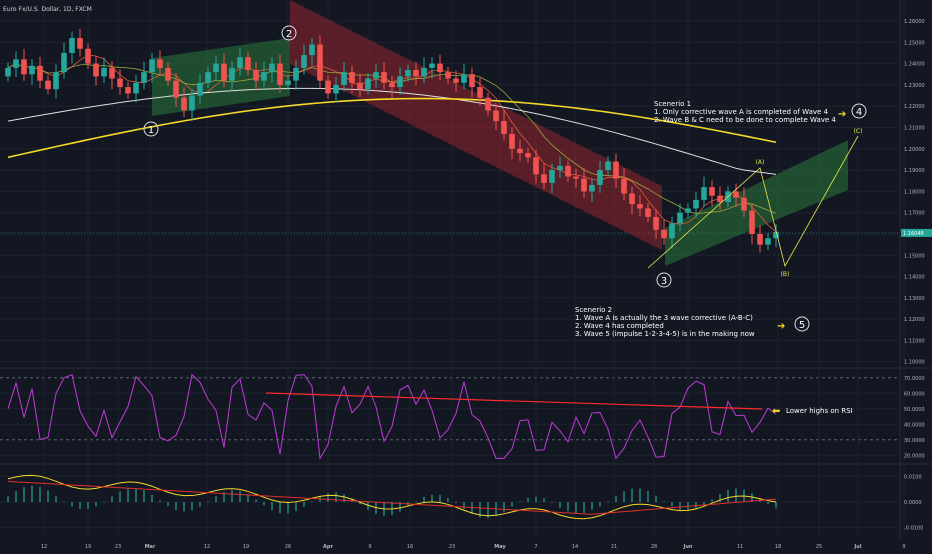  Describe the element at coordinates (913, 477) in the screenshot. I see `macd-tick-label: 0.0100` at that location.